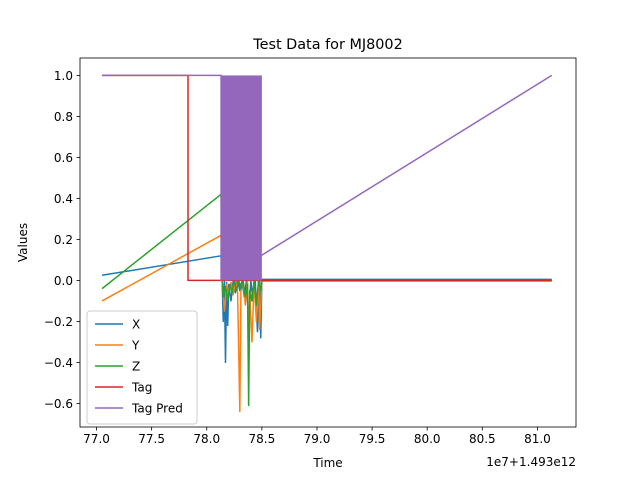 Image resolution: width=640 pixels, height=480 pixels. I want to click on y-tick-label: 1.0, so click(63, 76).